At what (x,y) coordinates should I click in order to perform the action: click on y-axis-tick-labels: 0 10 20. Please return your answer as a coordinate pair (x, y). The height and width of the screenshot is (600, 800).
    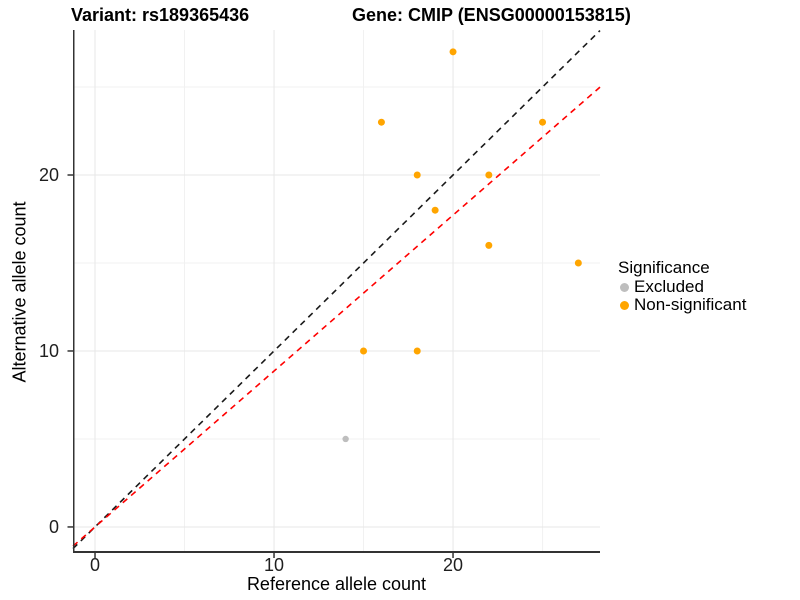
    Looking at the image, I should click on (33, 291).